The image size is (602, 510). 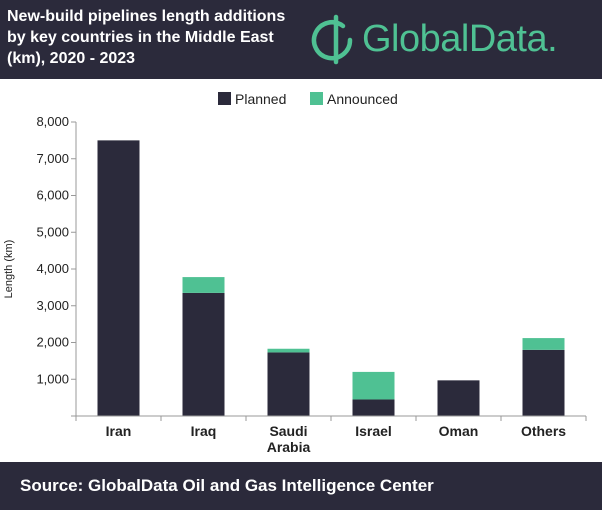 I want to click on chart-title-line-3: (km), 2020 - 2023, so click(x=71, y=58).